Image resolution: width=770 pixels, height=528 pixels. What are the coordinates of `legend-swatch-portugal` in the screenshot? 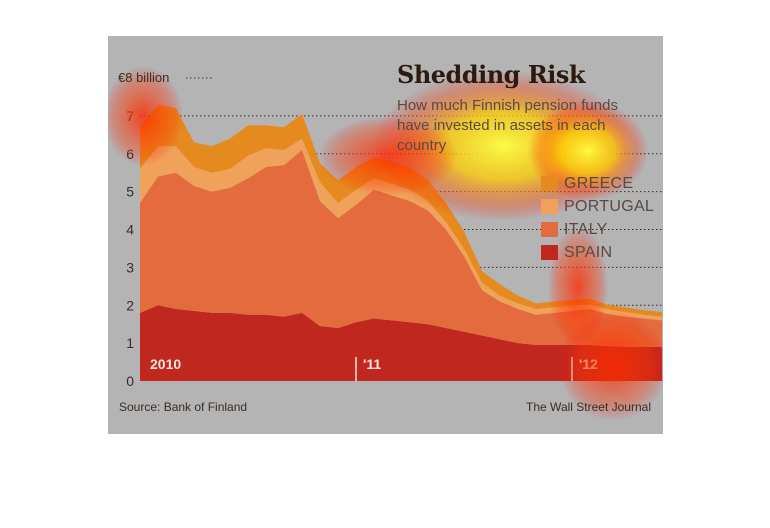 It's located at (549, 206).